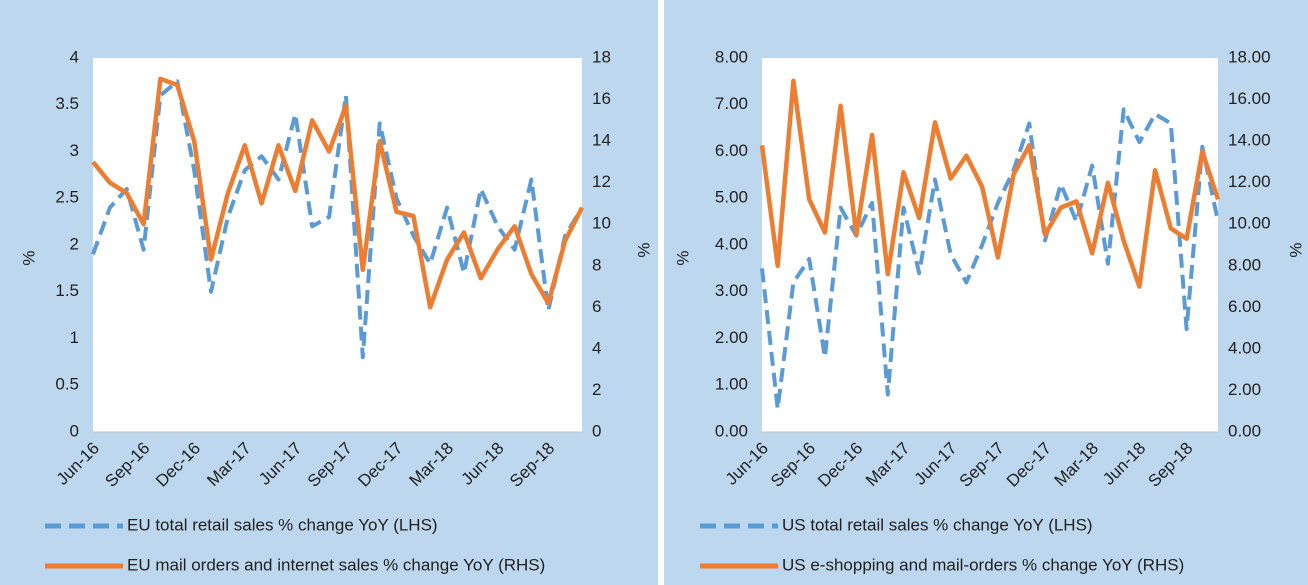 This screenshot has width=1308, height=585. What do you see at coordinates (74, 243) in the screenshot?
I see `y-tick-label: 2` at bounding box center [74, 243].